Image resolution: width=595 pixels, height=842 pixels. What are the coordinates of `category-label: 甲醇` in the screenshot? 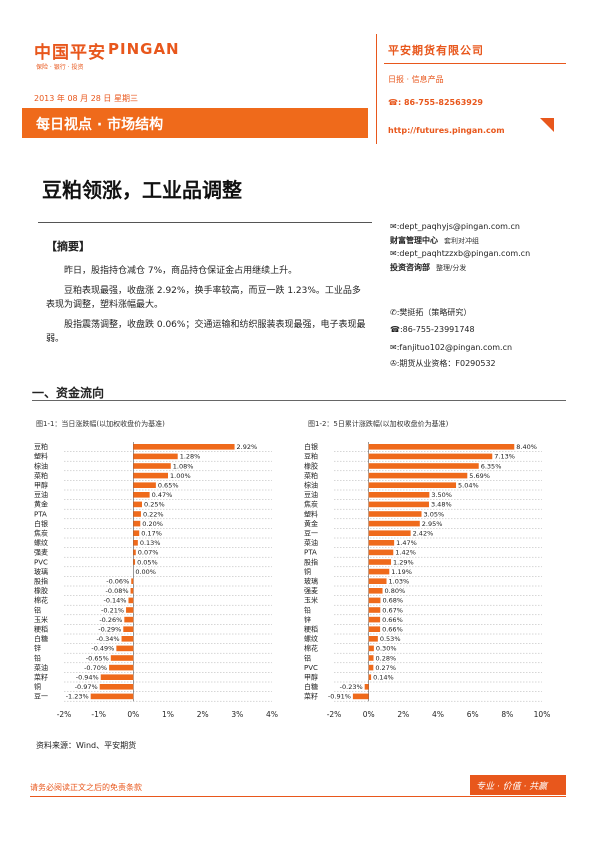 It's located at (311, 677).